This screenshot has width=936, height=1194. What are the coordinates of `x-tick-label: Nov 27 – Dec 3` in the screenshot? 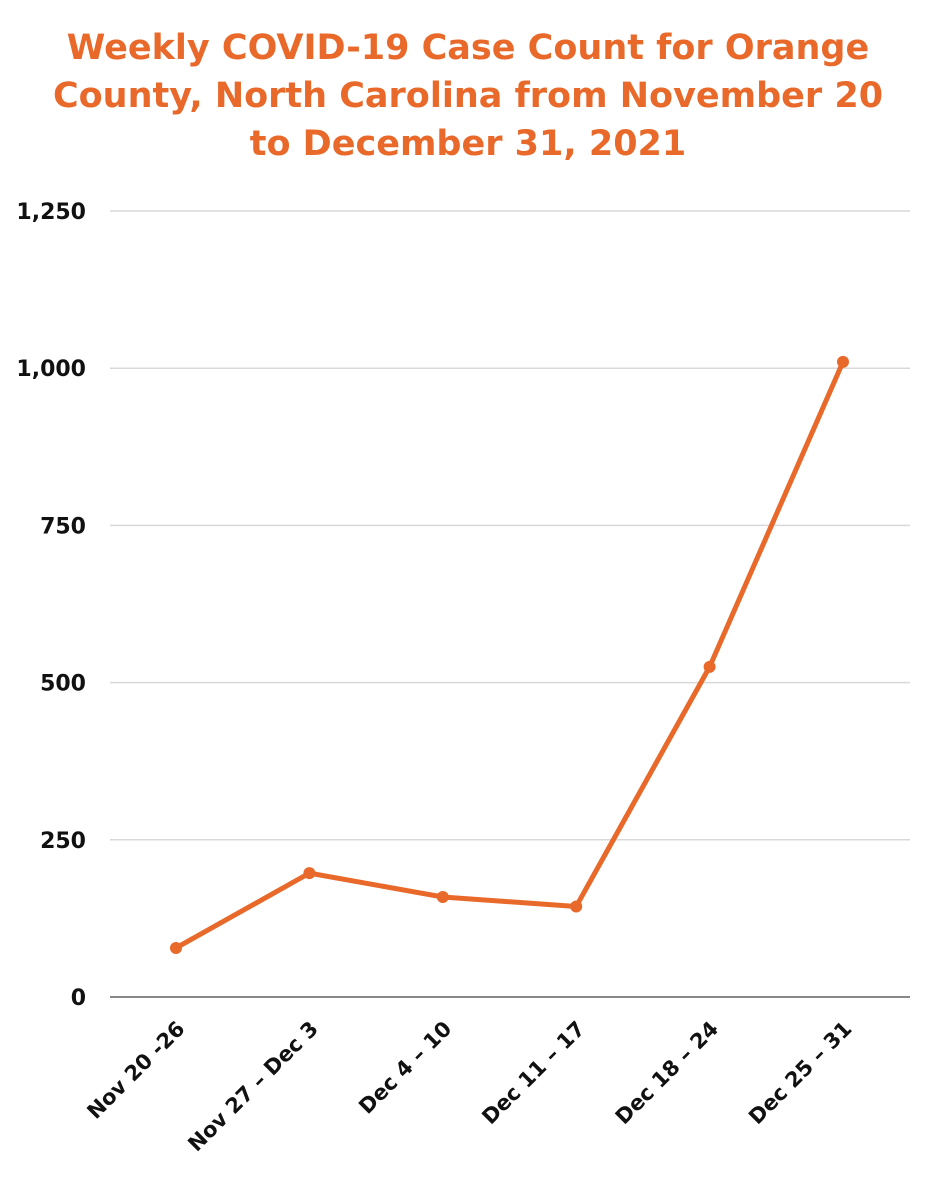 It's located at (253, 1087).